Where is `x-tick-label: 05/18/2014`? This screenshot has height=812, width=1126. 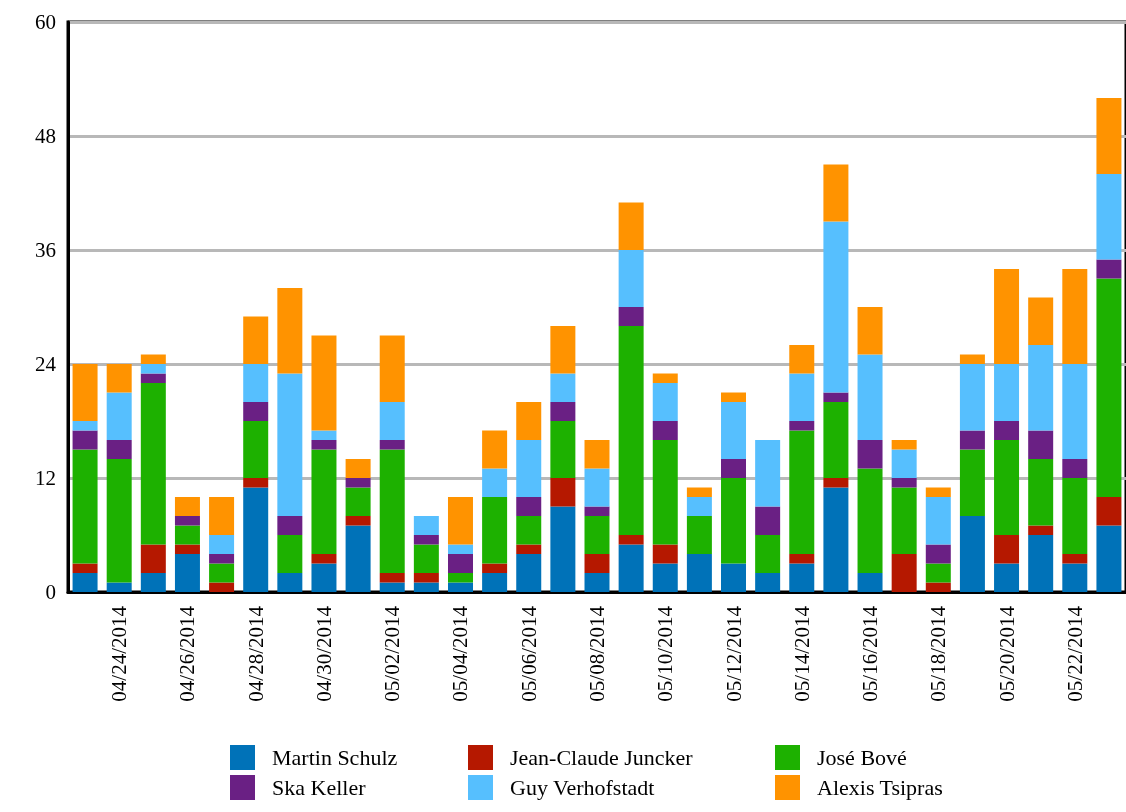
x-tick-label: 05/18/2014 is located at coordinates (938, 653).